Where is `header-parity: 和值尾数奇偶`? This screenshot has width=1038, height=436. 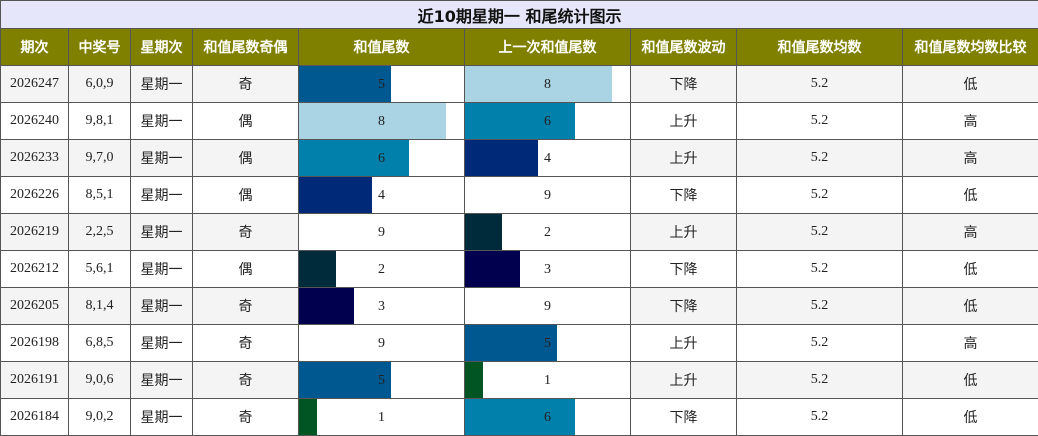
header-parity: 和值尾数奇偶 is located at coordinates (245, 47).